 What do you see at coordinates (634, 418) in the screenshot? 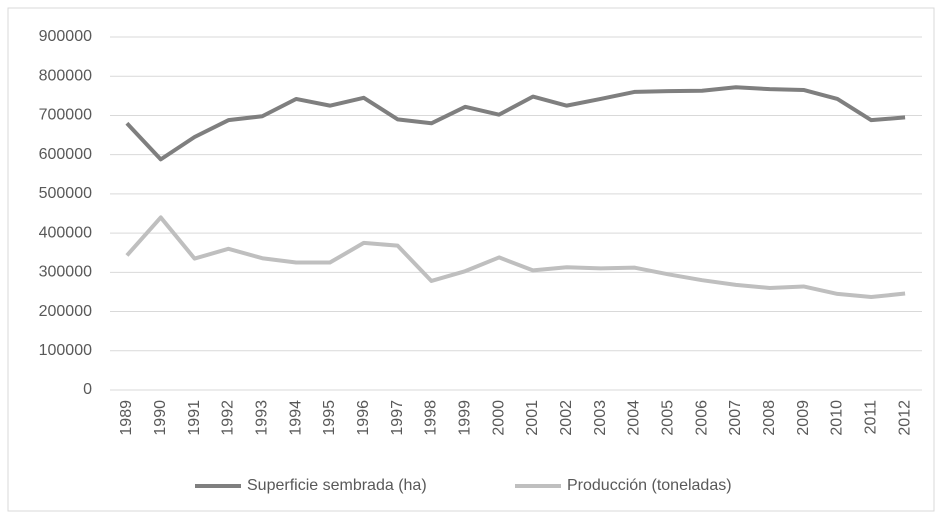
I see `x-tick-label: 2004` at bounding box center [634, 418].